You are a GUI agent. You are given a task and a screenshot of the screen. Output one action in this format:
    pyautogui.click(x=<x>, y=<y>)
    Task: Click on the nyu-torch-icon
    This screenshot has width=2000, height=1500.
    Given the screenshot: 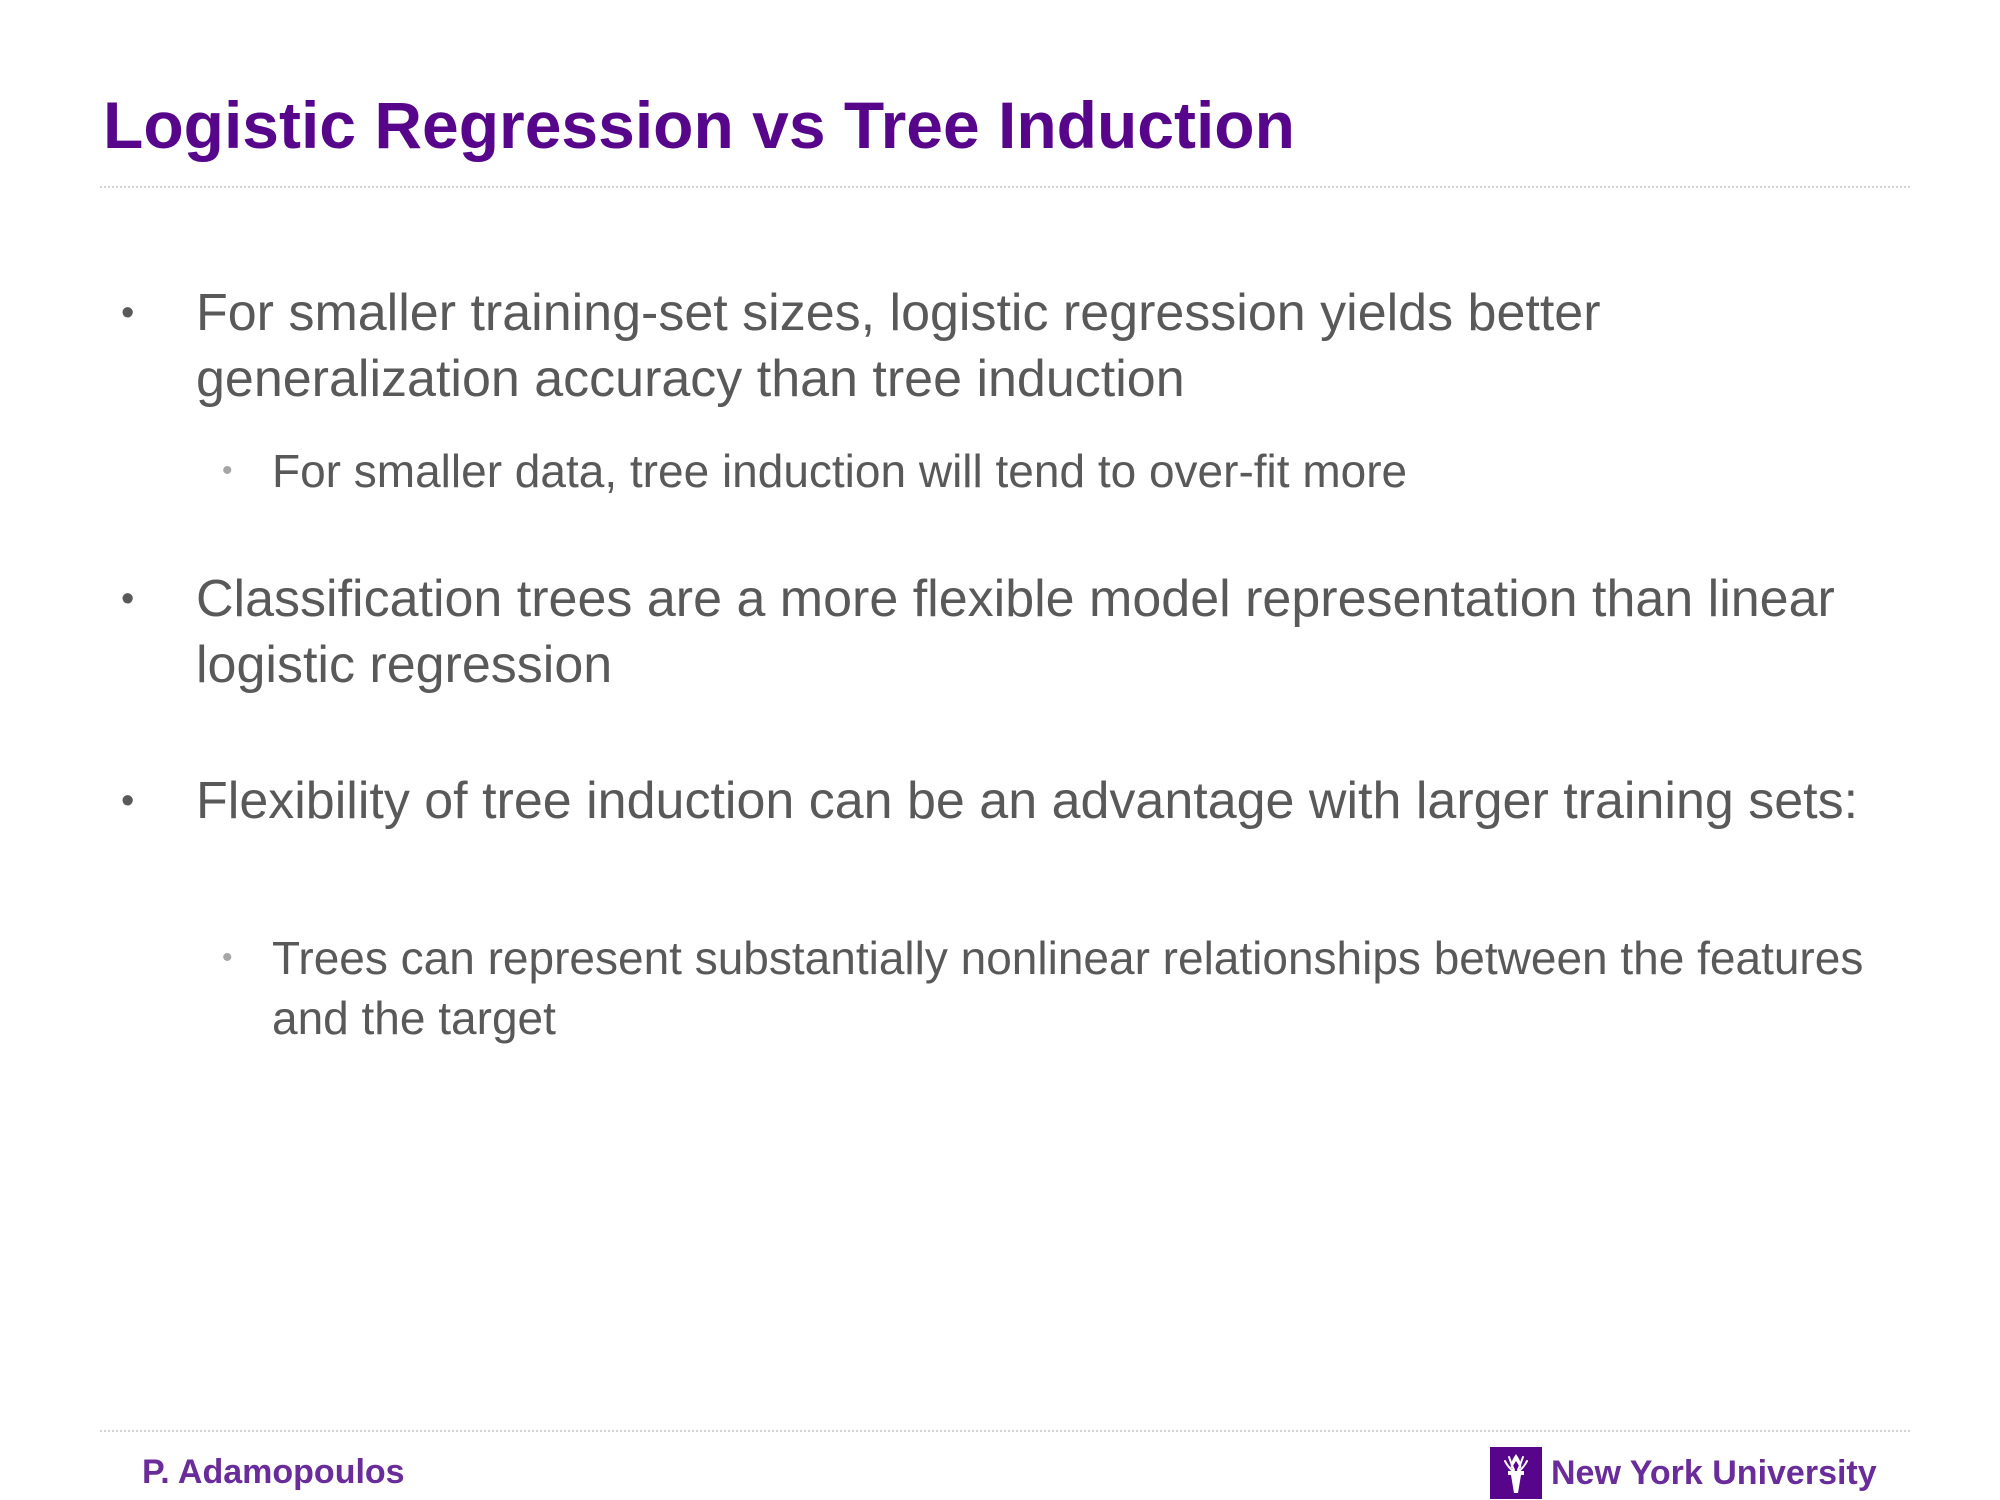 What is the action you would take?
    pyautogui.click(x=1516, y=1473)
    